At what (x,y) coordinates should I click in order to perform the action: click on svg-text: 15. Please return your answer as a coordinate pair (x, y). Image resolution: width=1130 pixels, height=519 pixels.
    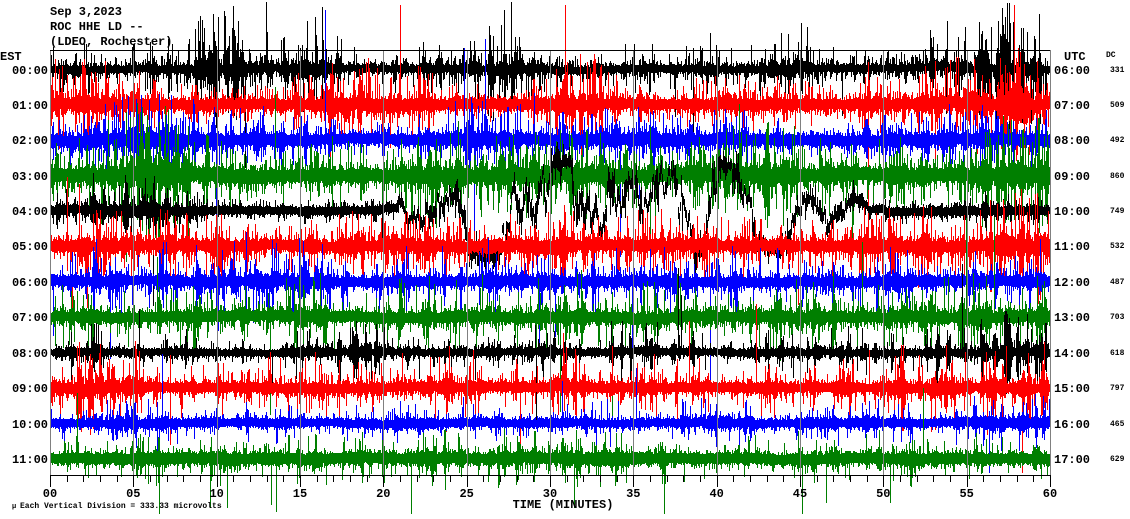
    Looking at the image, I should click on (300, 494).